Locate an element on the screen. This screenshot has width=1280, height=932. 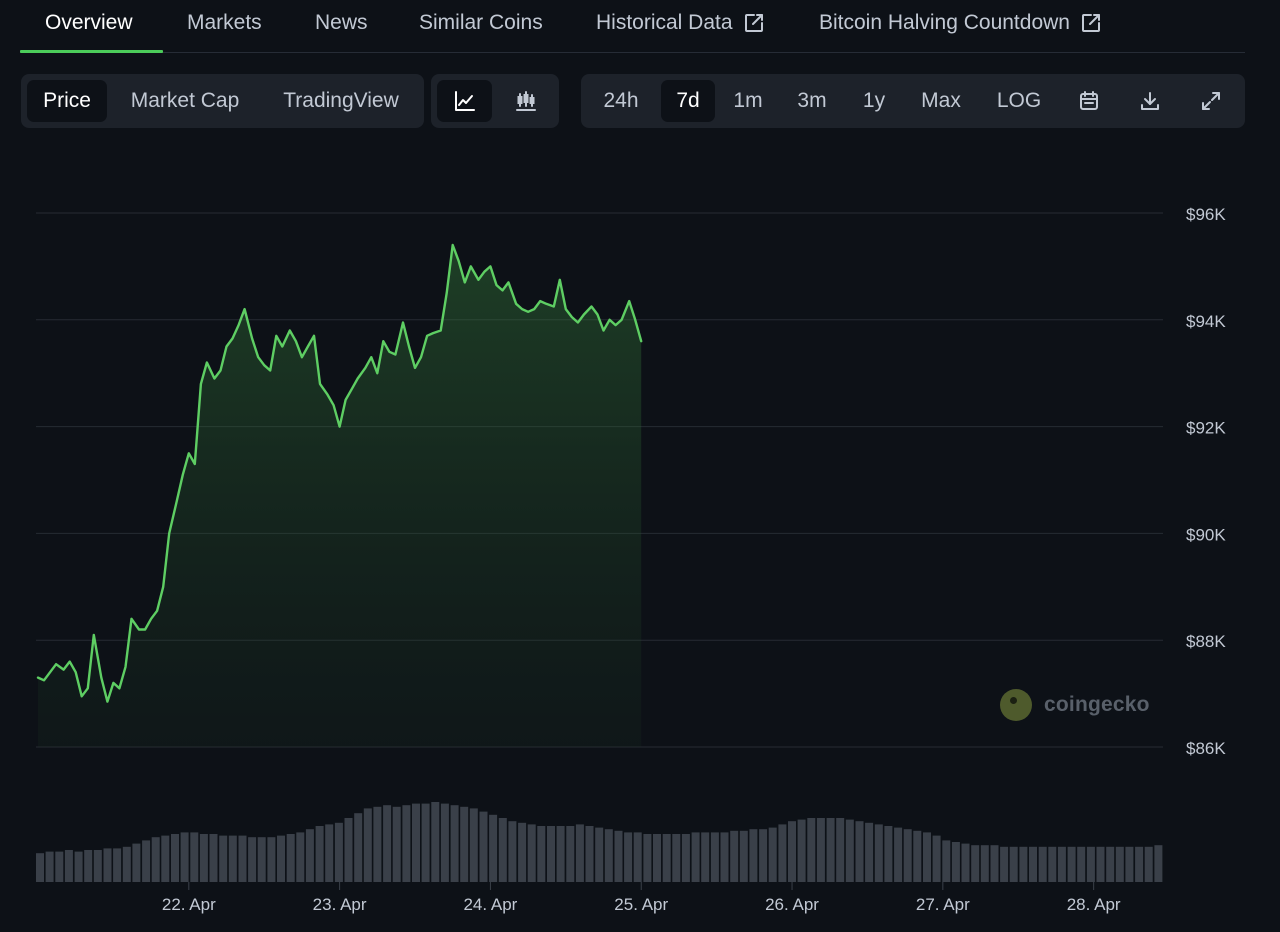
tab-similar-coins: Similar Coins is located at coordinates (481, 23).